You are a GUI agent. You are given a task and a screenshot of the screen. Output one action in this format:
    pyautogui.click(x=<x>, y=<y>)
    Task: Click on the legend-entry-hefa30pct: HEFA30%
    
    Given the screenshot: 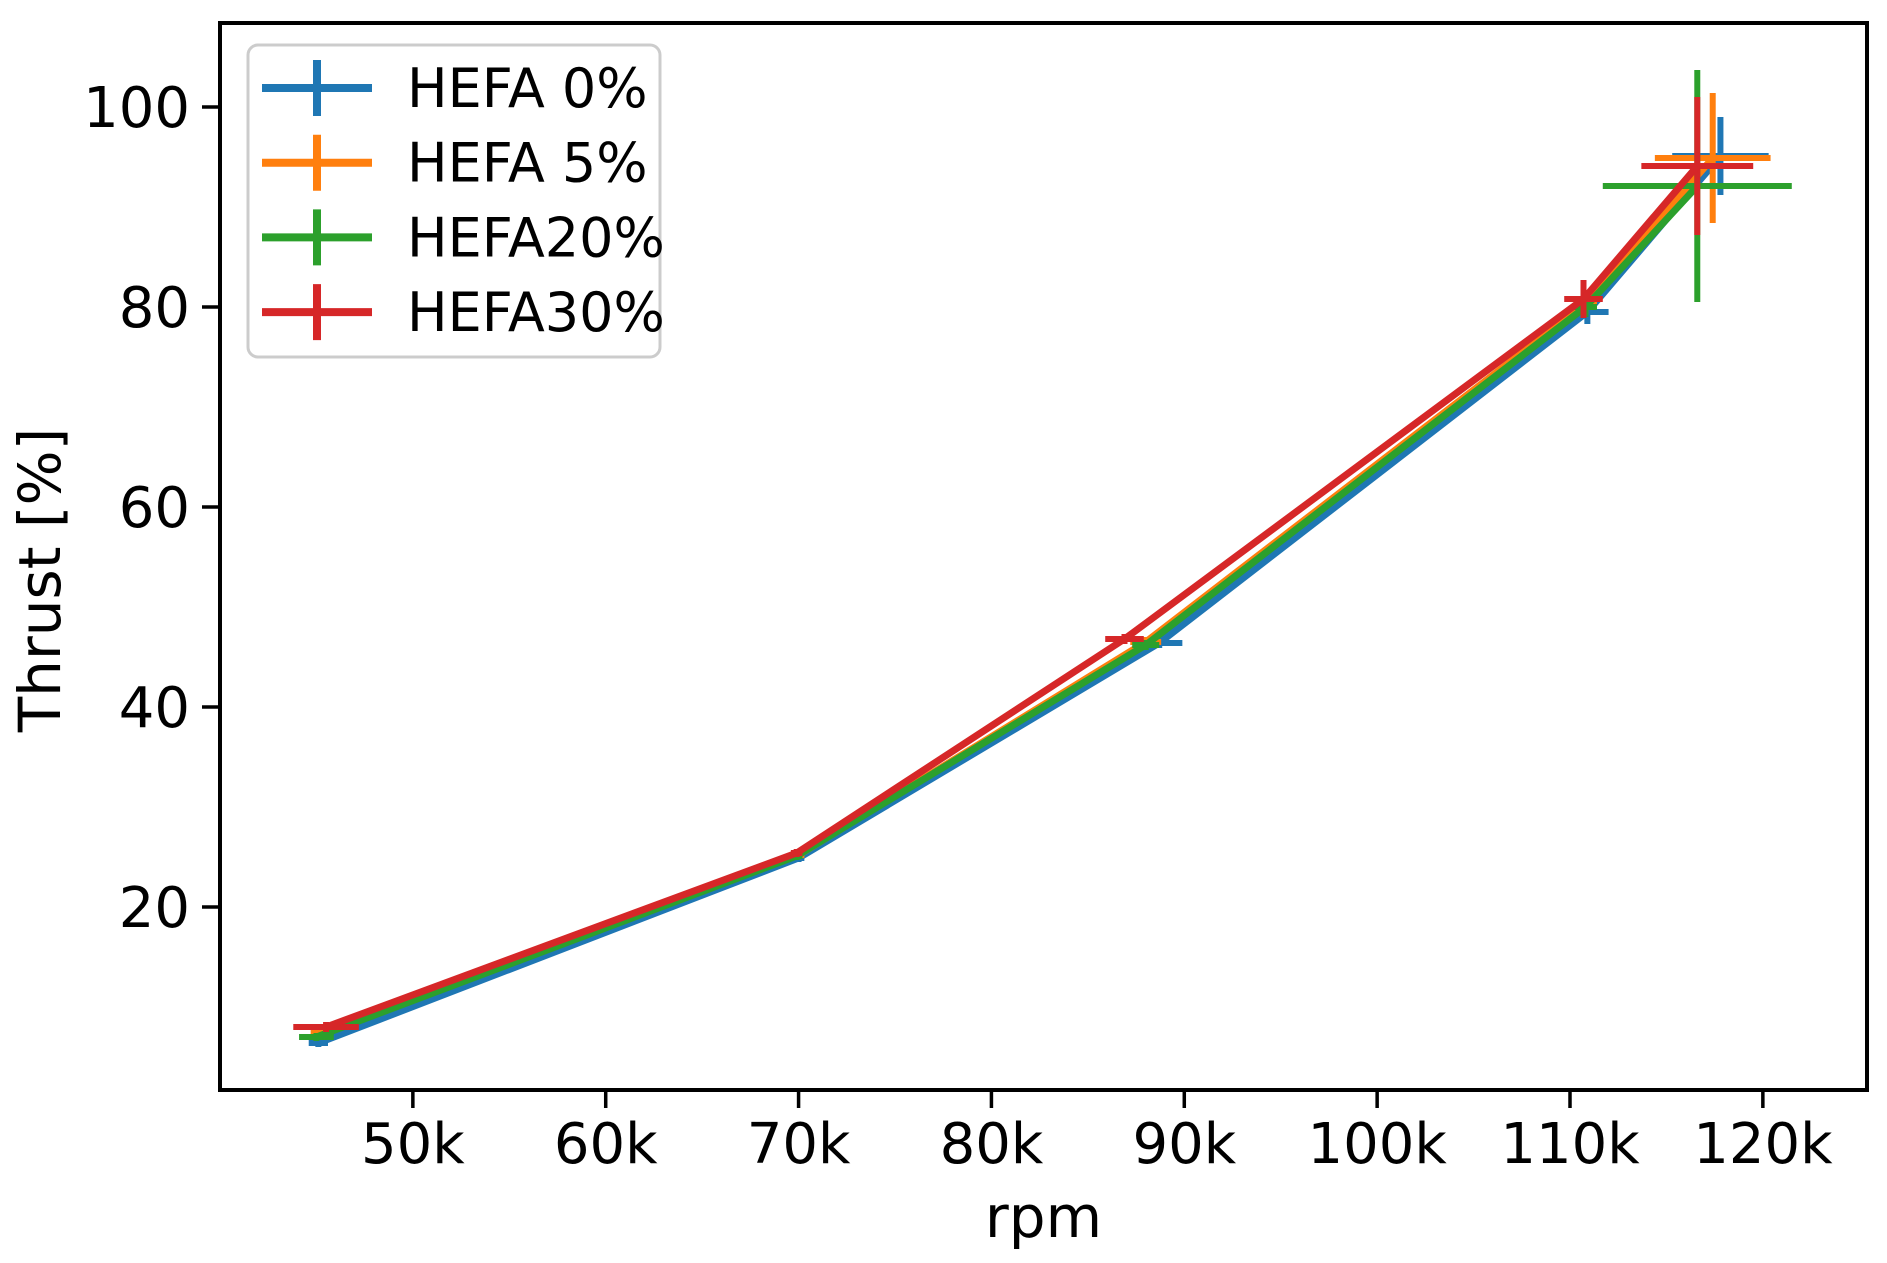 What is the action you would take?
    pyautogui.click(x=463, y=312)
    